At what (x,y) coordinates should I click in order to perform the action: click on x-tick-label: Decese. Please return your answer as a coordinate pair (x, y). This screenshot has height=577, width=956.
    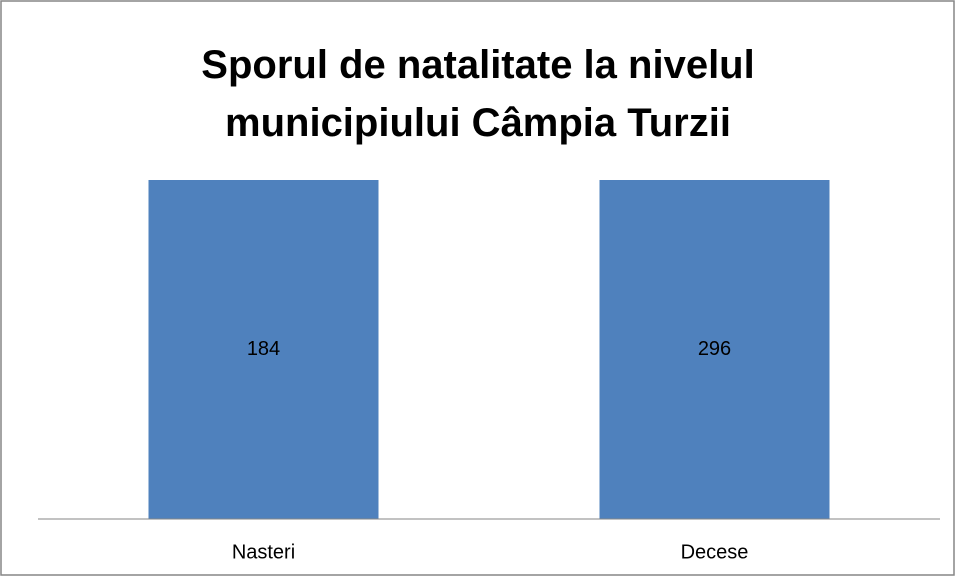
    Looking at the image, I should click on (715, 552).